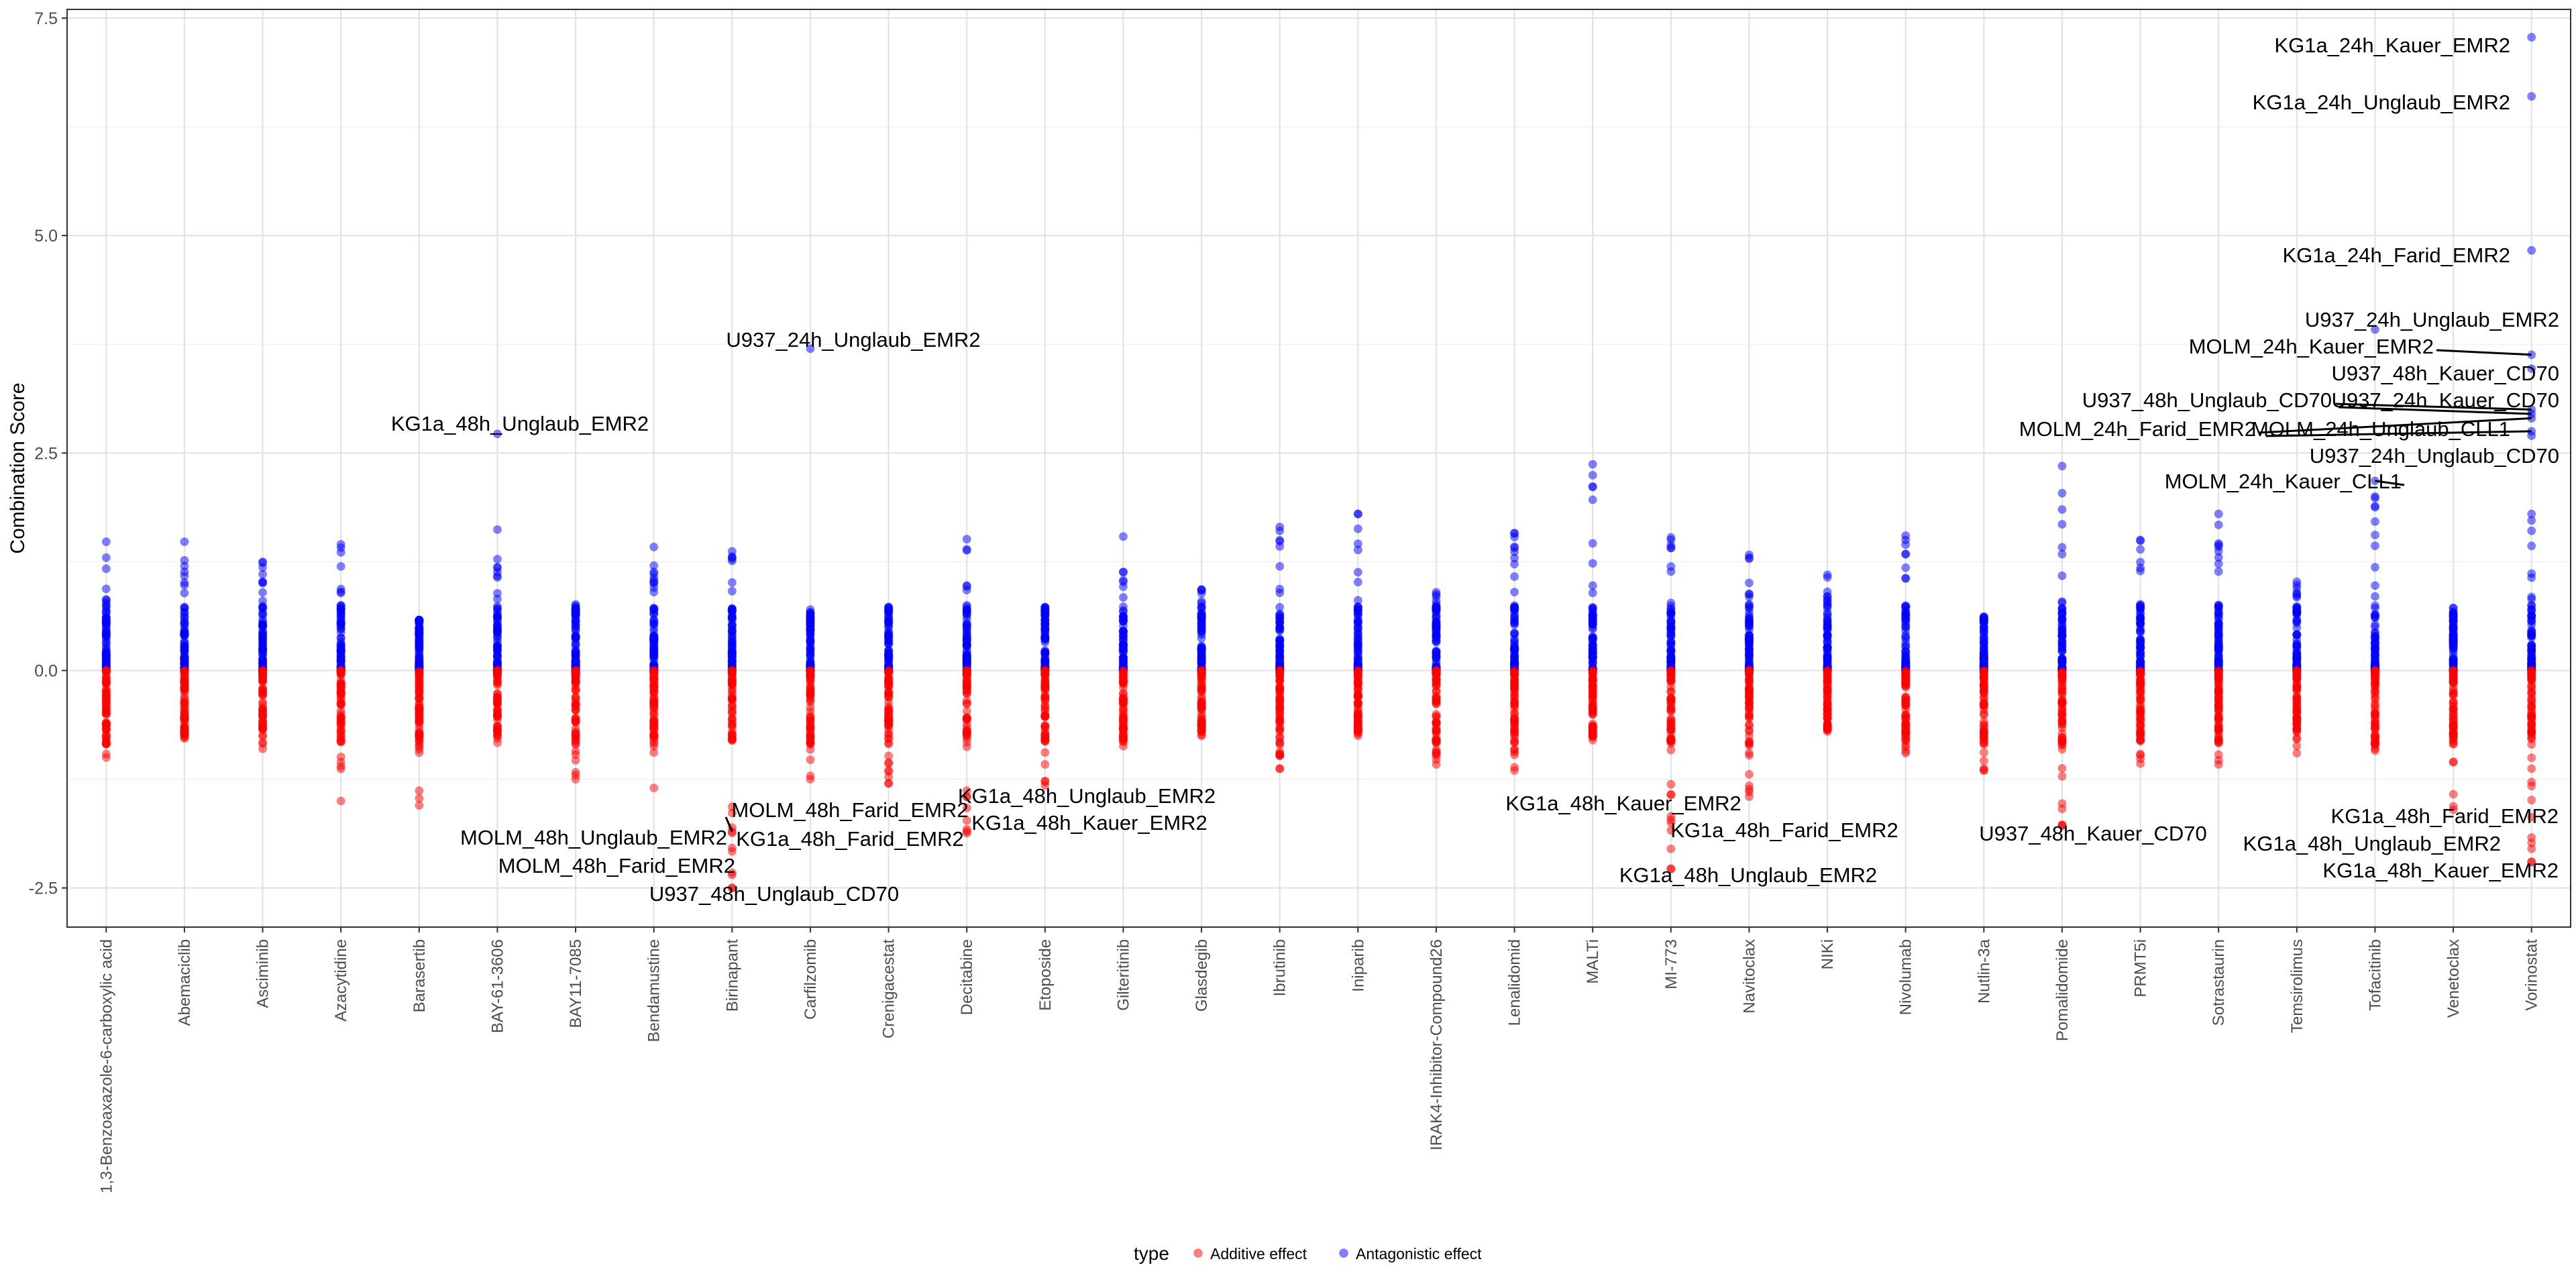  What do you see at coordinates (1202, 975) in the screenshot?
I see `x-tick-label: Glasdegib` at bounding box center [1202, 975].